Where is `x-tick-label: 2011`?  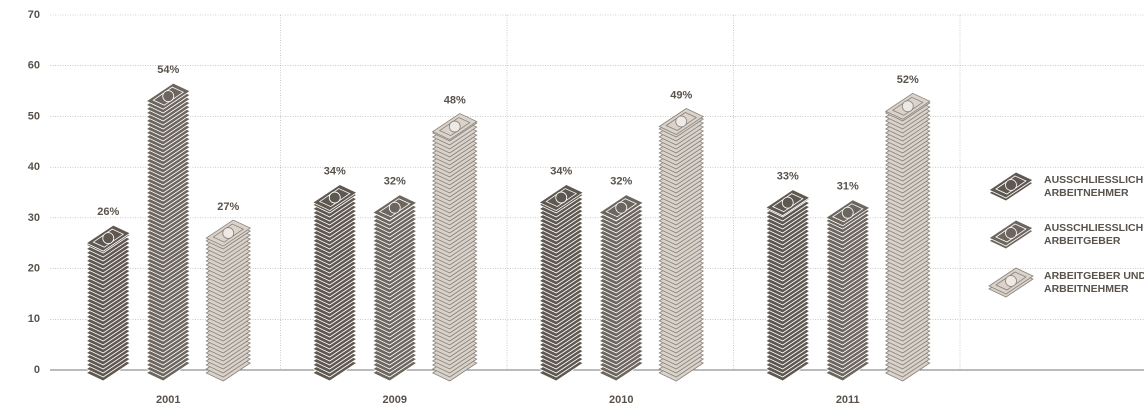 x-tick-label: 2011 is located at coordinates (848, 400).